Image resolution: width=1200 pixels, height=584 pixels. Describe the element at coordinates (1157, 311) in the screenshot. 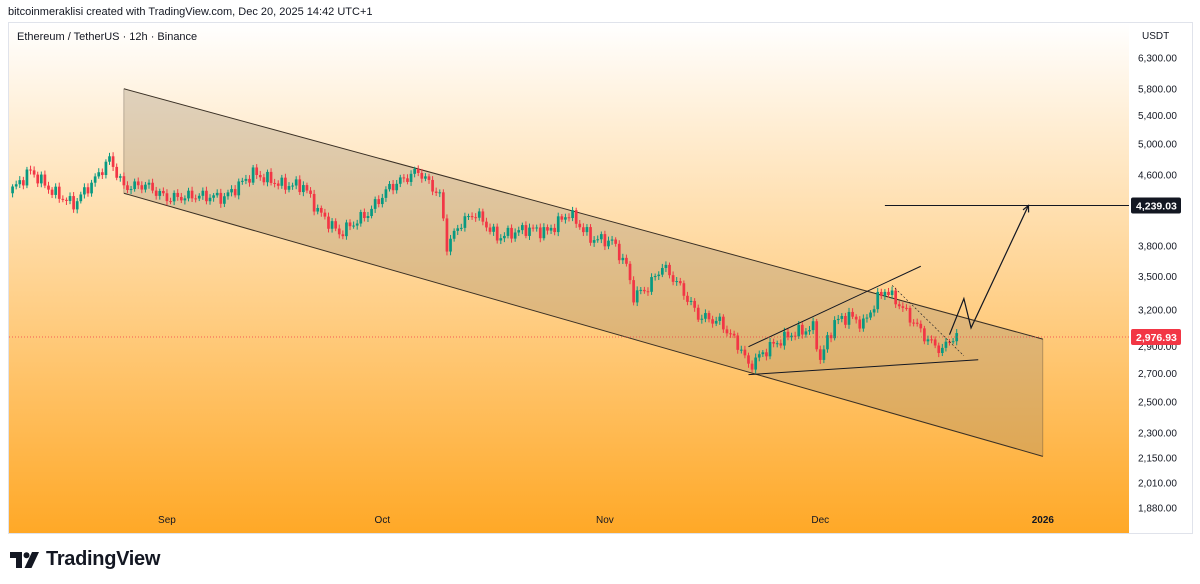

I see `y-tick-label: 3,200.00` at that location.